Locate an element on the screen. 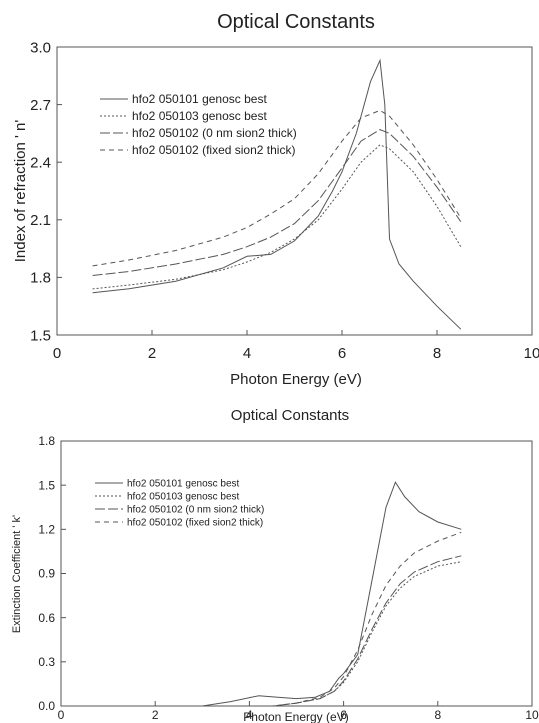 Image resolution: width=539 pixels, height=723 pixels. y-tick-label: 0.3 is located at coordinates (46, 662).